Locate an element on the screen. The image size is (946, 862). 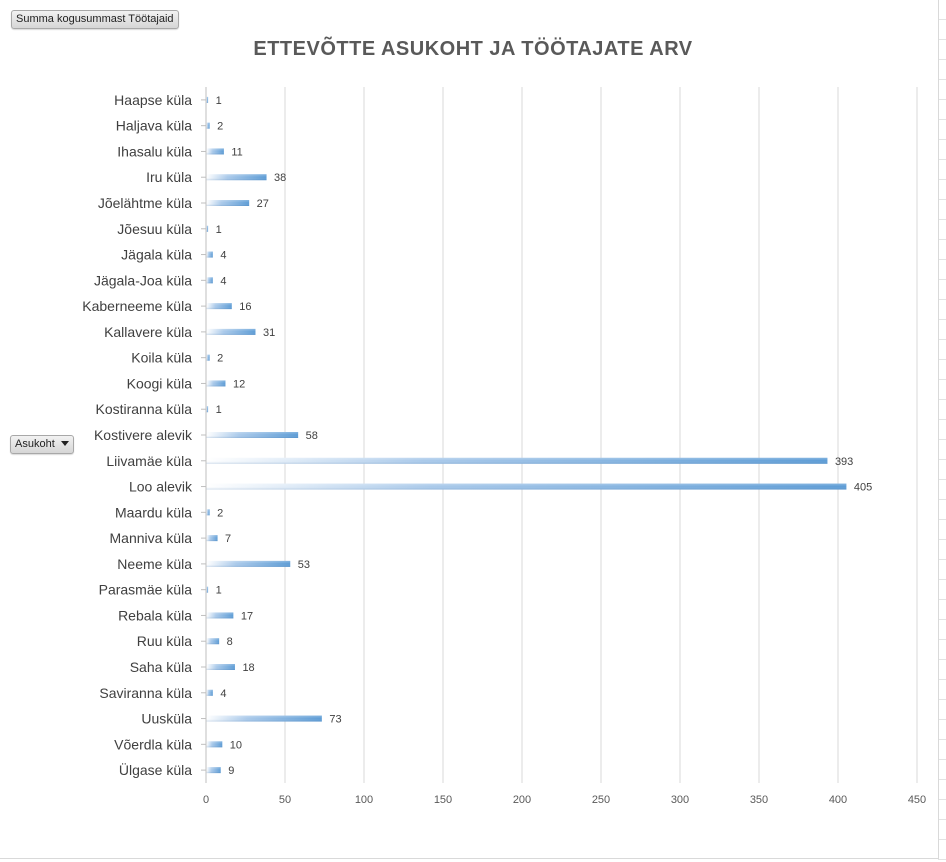
value-field-button: Summa kogusummast Töötajaid is located at coordinates (95, 19).